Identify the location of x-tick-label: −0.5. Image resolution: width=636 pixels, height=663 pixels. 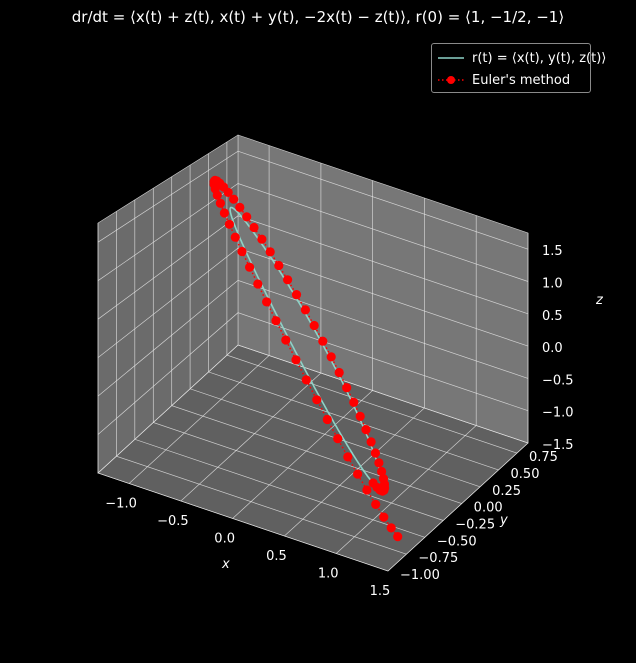
(173, 521).